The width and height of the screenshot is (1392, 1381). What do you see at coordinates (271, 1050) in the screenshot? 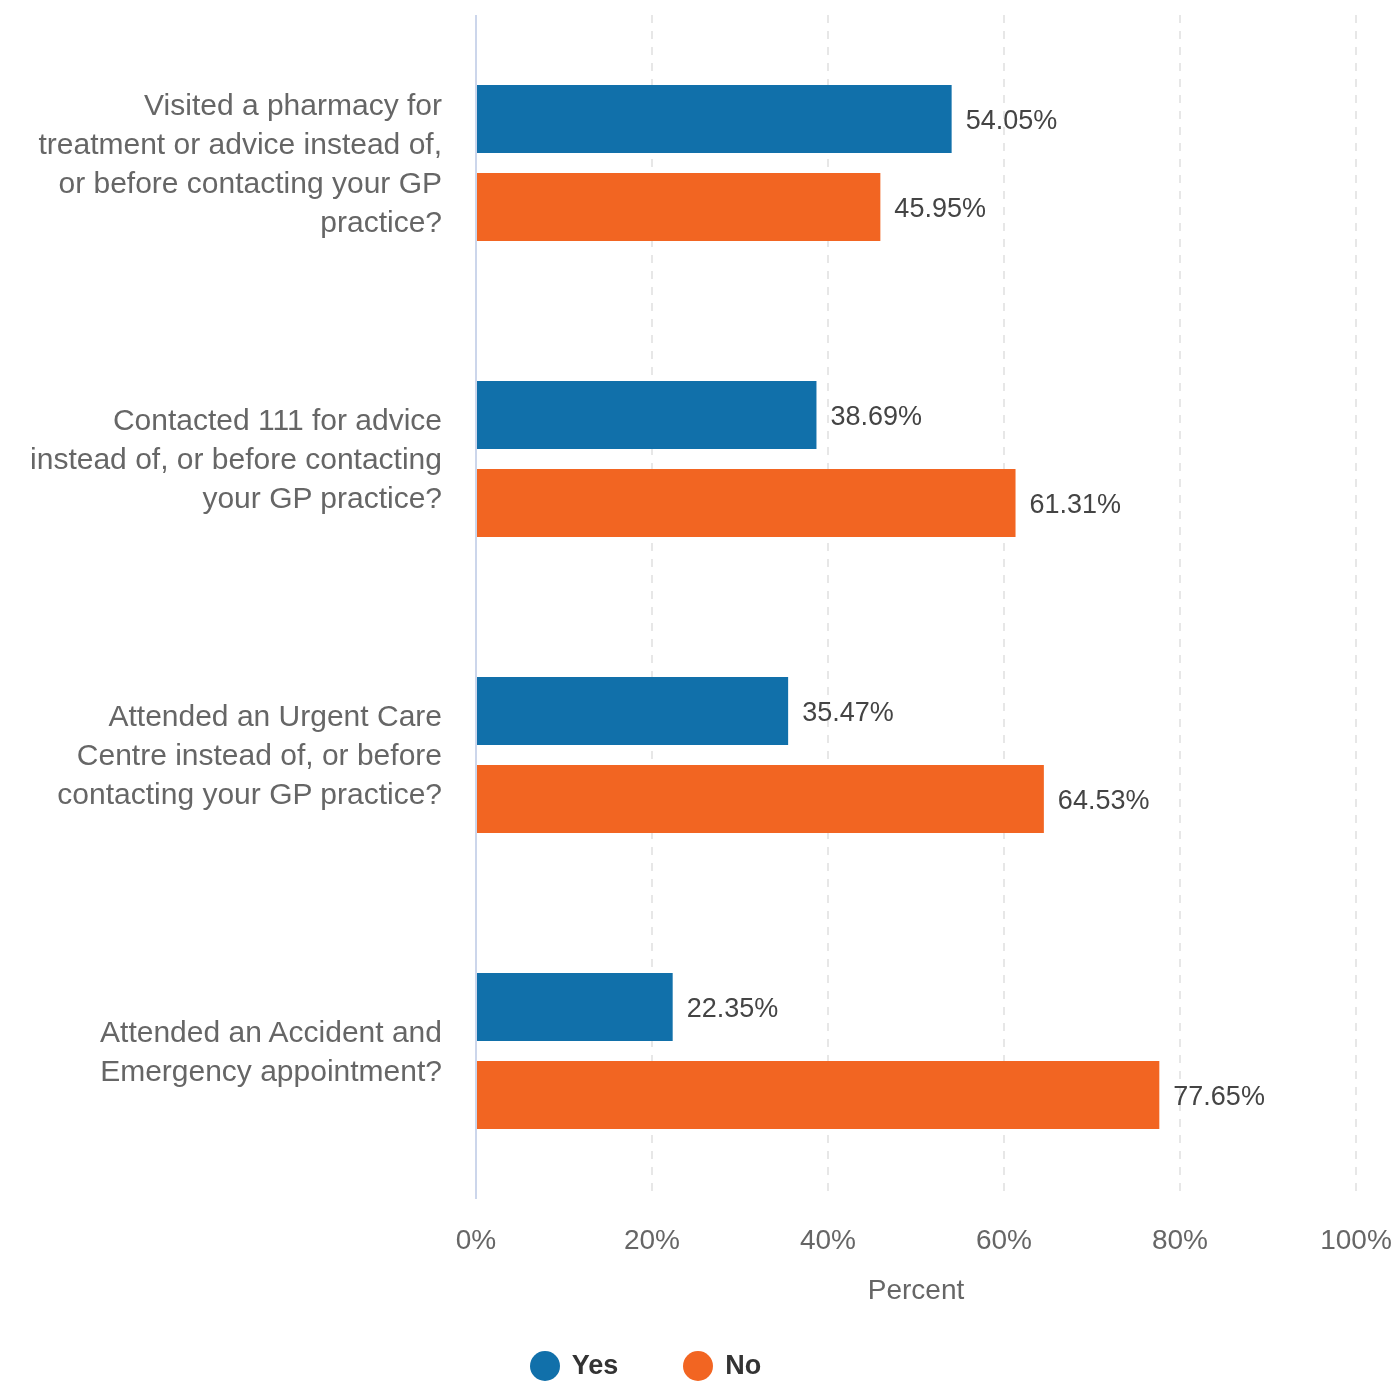
I see `y-tick-label: Attended an Accident and Emergency appointment?` at bounding box center [271, 1050].